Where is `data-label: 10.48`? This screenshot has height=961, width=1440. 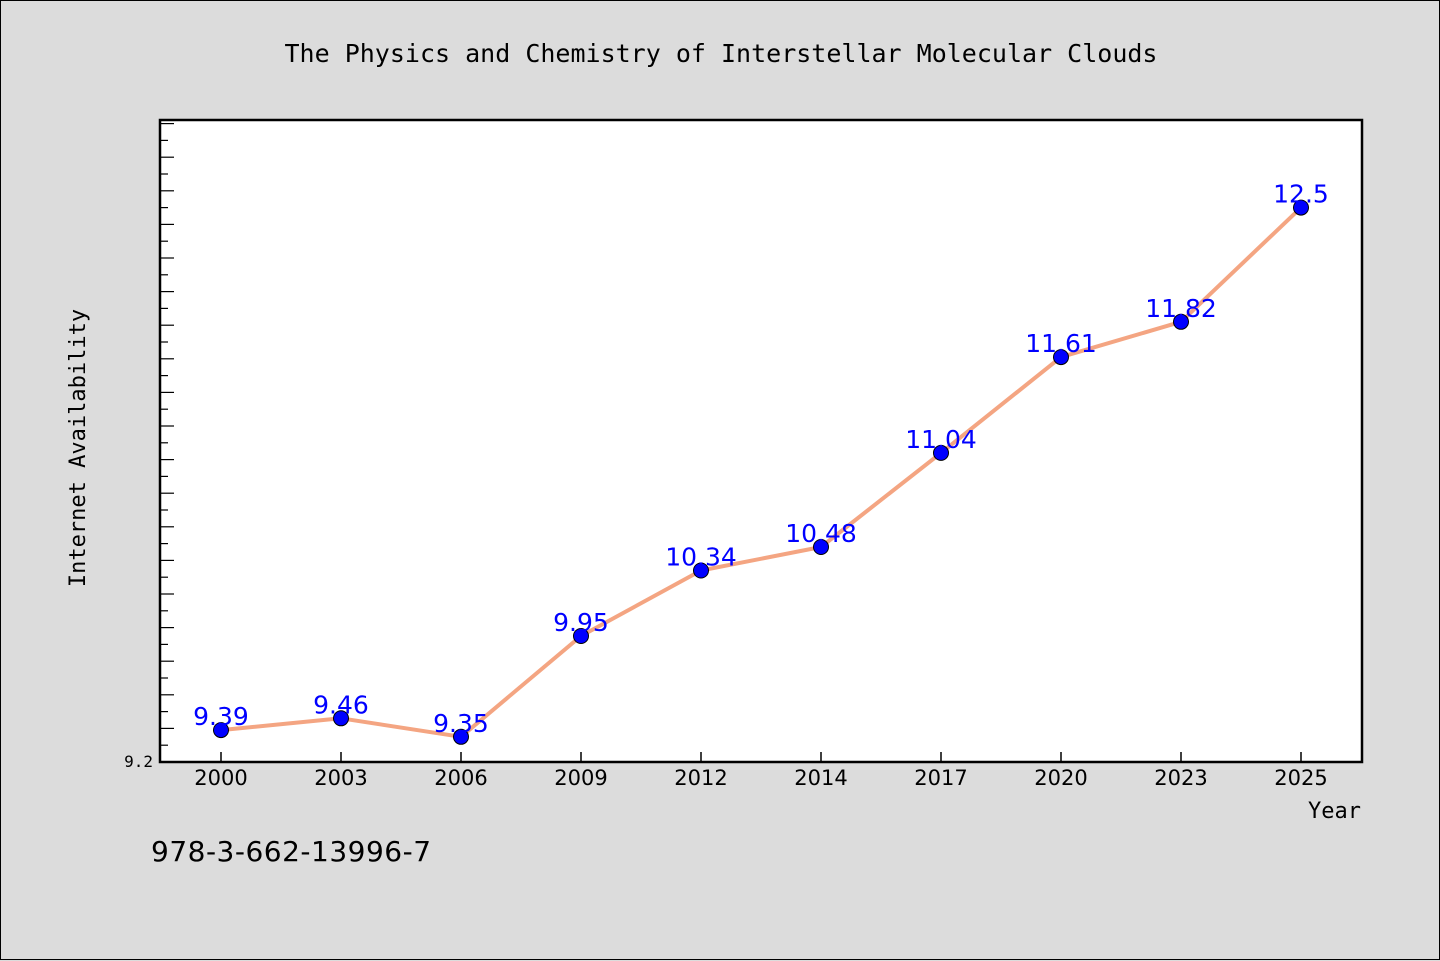
data-label: 10.48 is located at coordinates (821, 533).